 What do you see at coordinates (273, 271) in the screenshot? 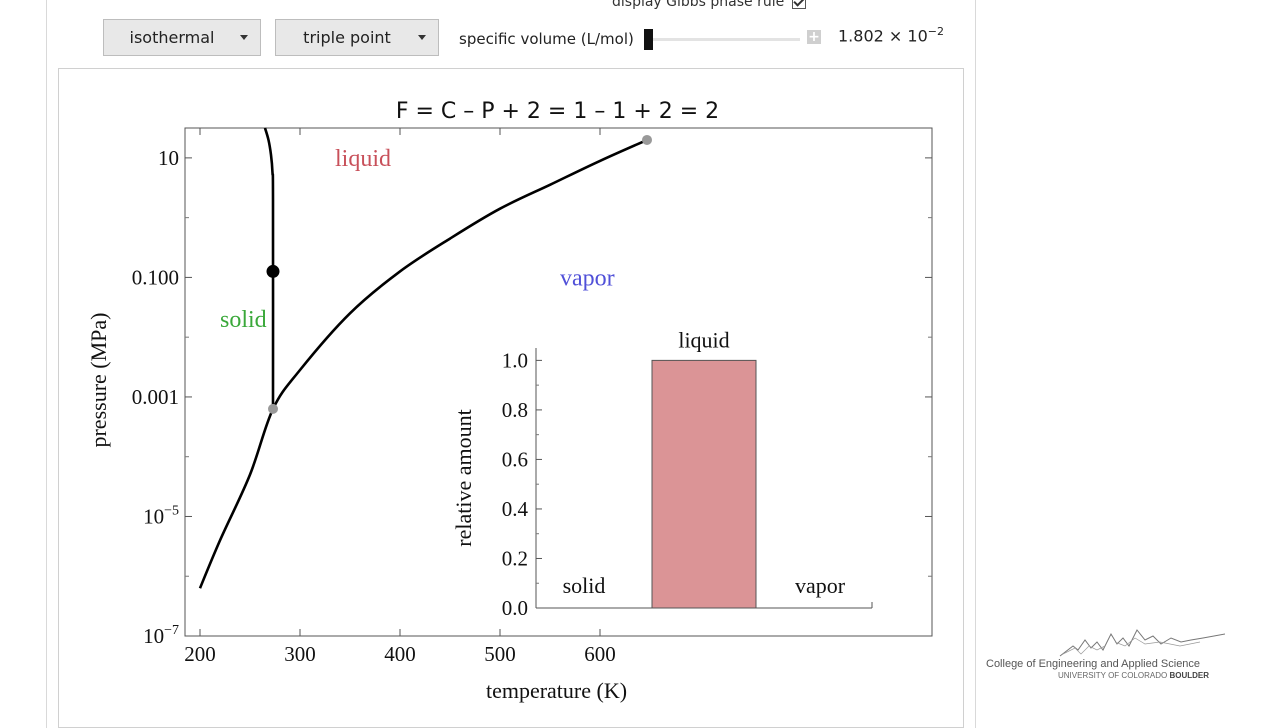
I see `current-state-marker` at bounding box center [273, 271].